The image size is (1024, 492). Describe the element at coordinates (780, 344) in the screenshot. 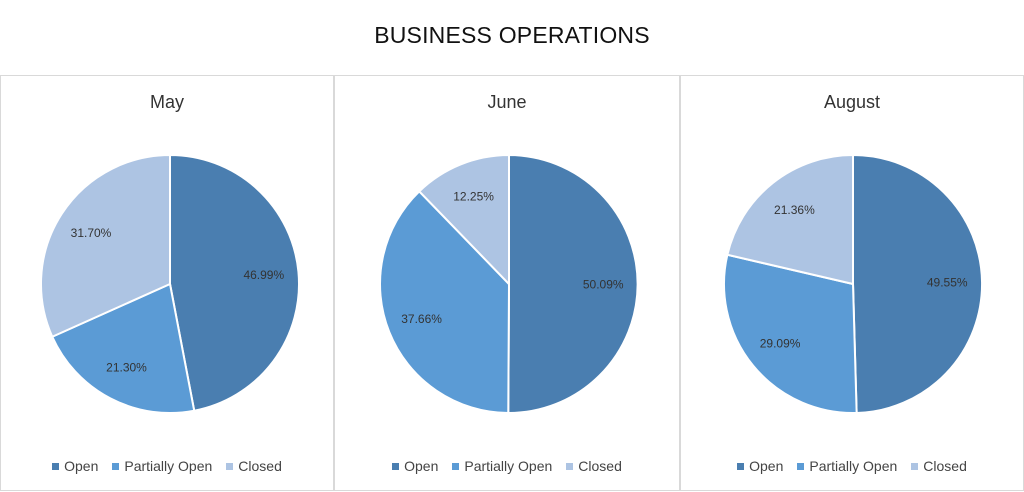

I see `data-label-august-partially-open: 29.09%` at that location.